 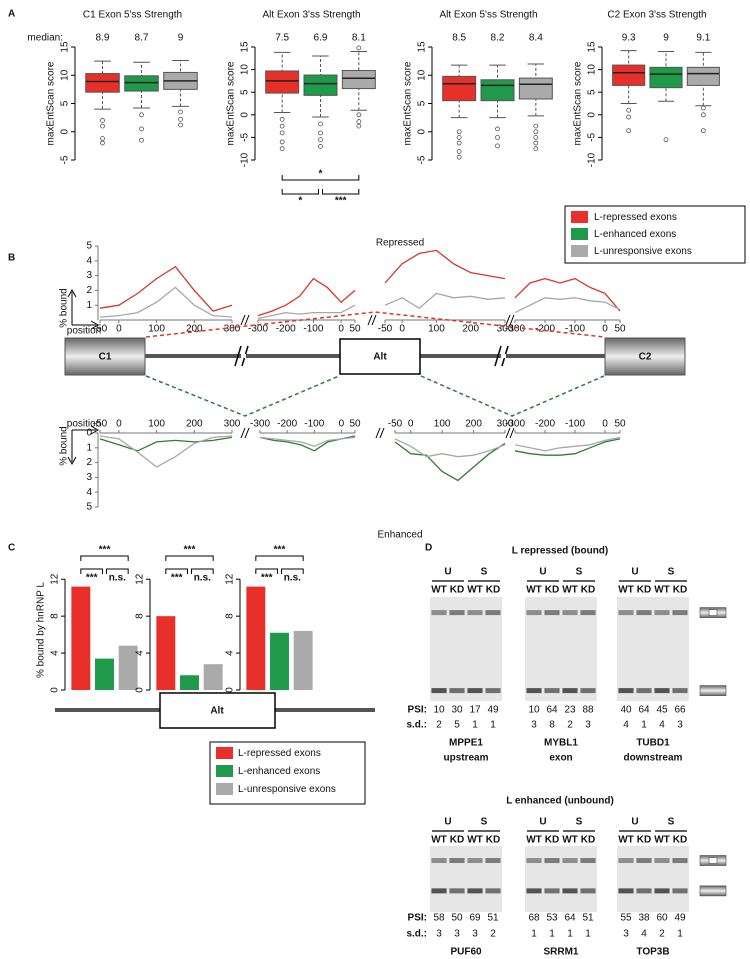 What do you see at coordinates (380, 356) in the screenshot?
I see `exon` at bounding box center [380, 356].